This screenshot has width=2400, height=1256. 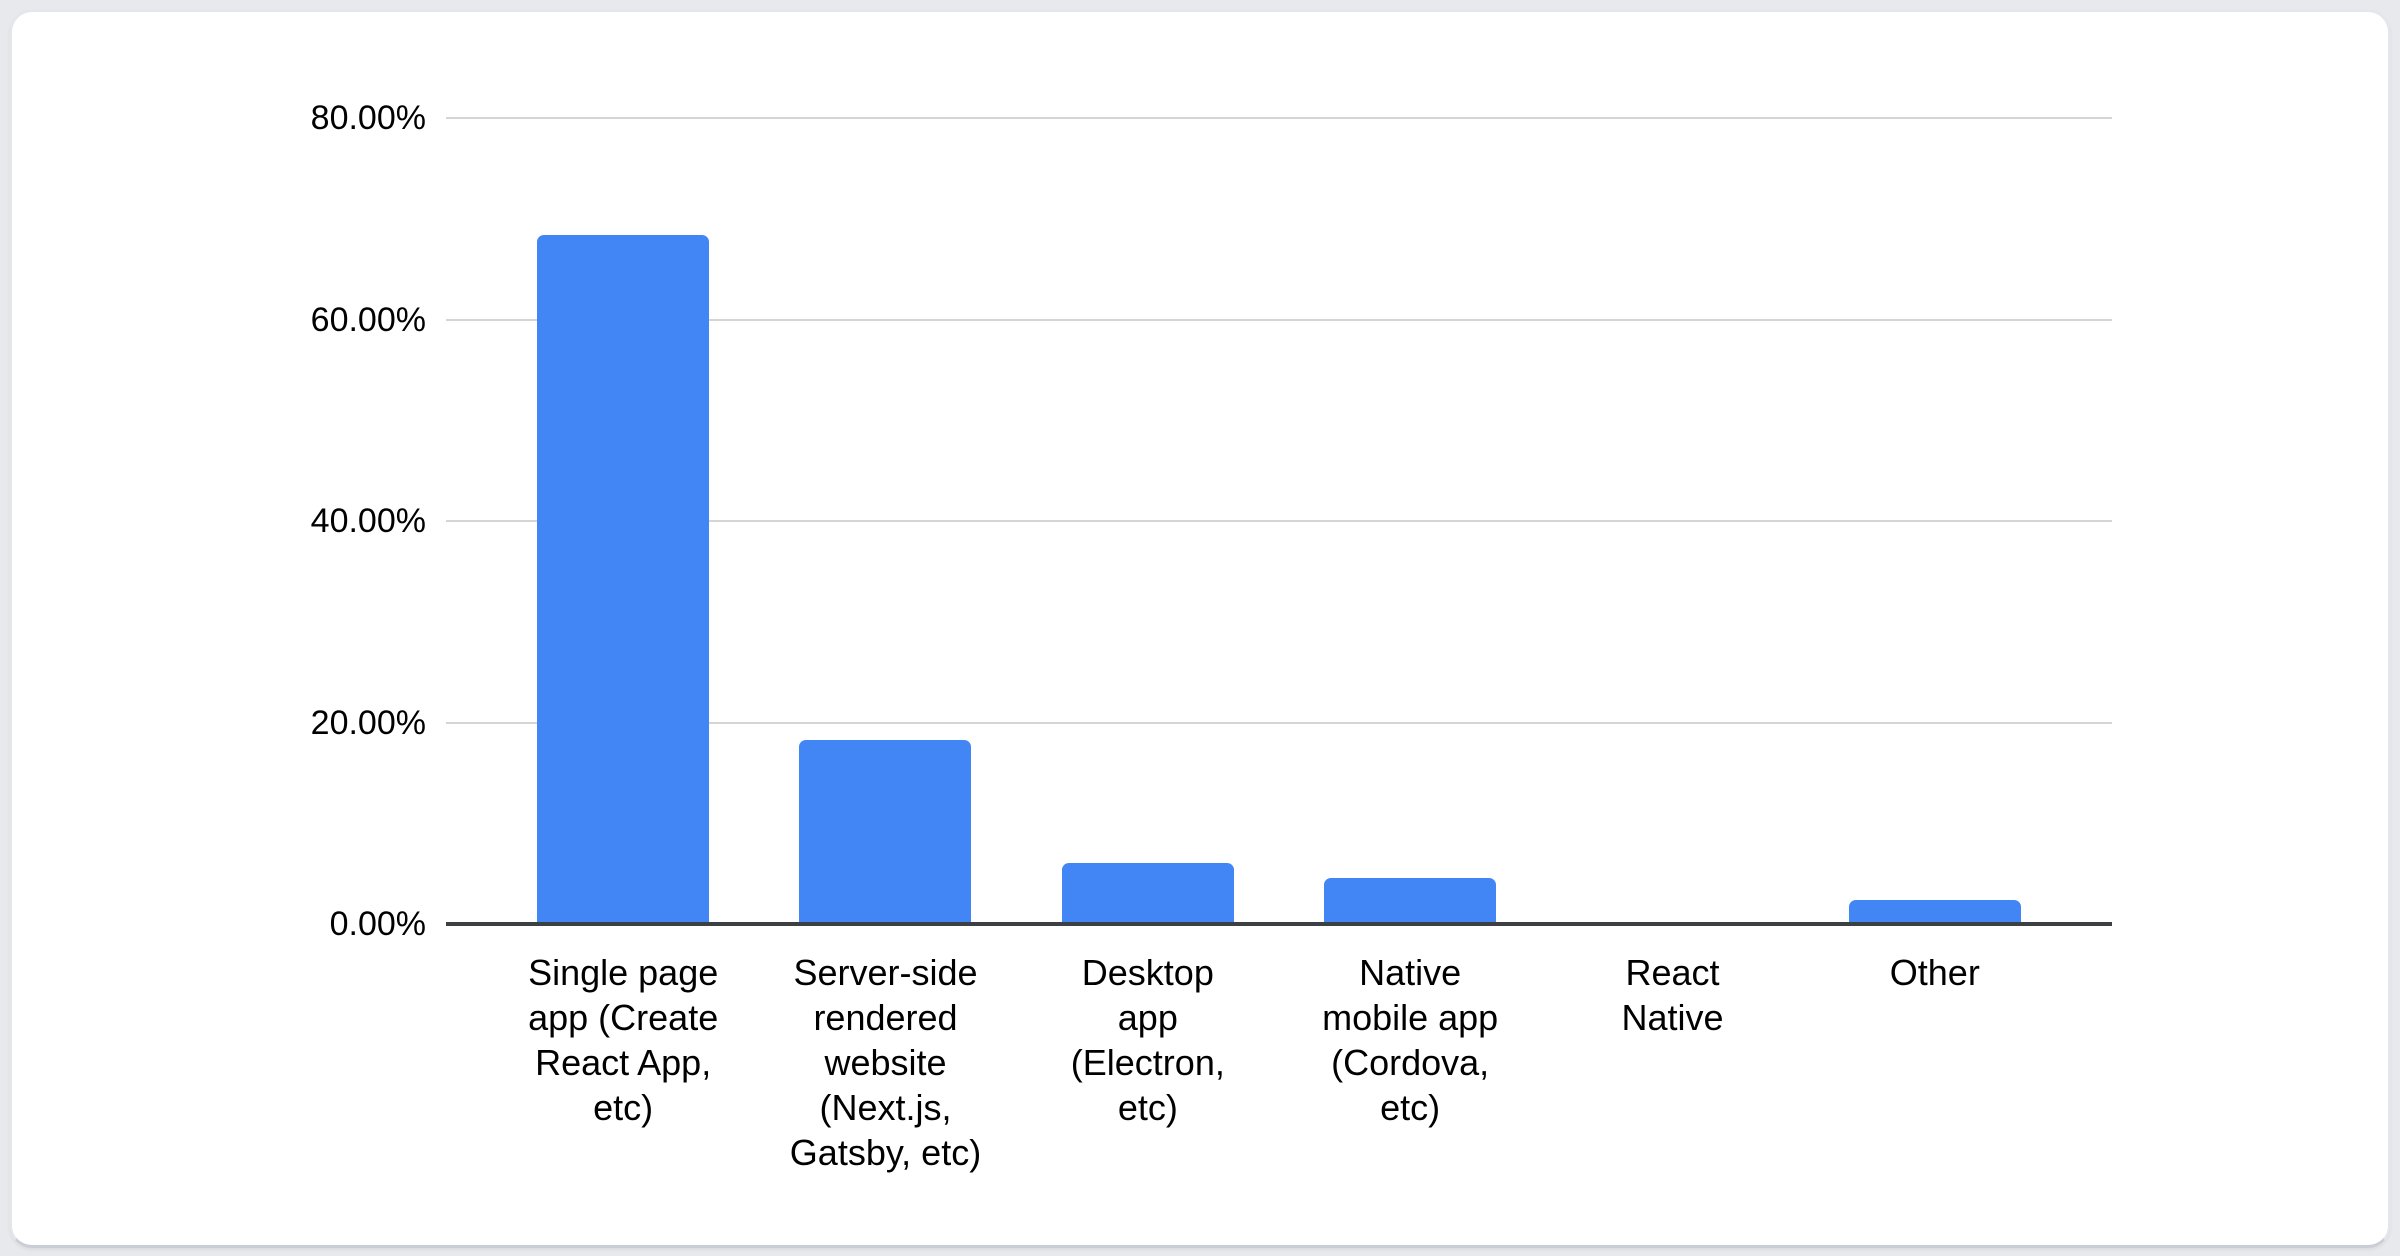 I want to click on y-axis-tick-label: 20.00%, so click(x=368, y=722).